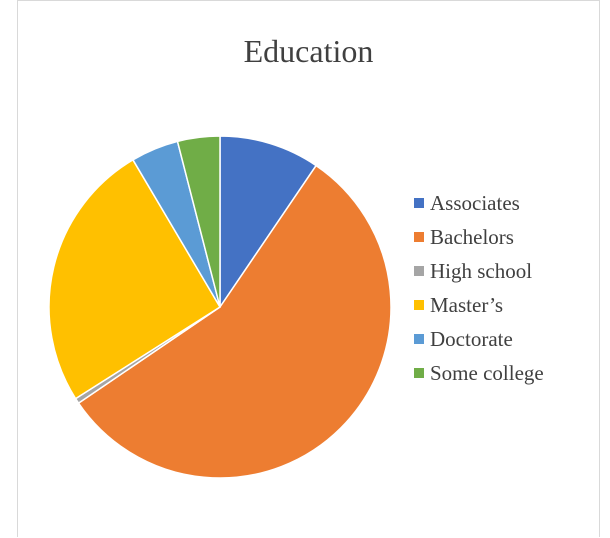 The height and width of the screenshot is (538, 610). I want to click on legend-item: High school, so click(479, 271).